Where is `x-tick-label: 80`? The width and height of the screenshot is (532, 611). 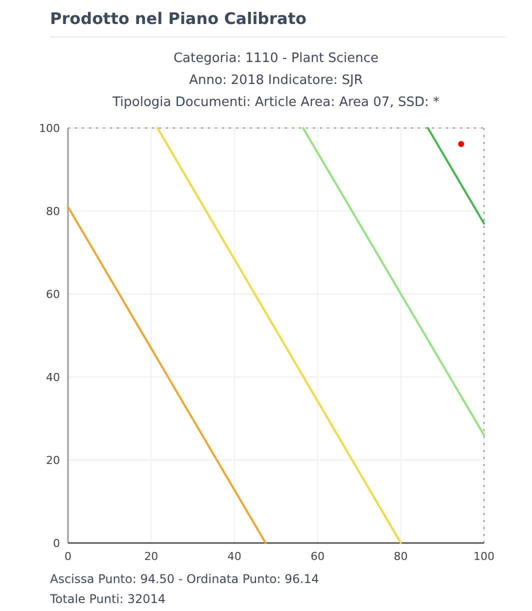 x-tick-label: 80 is located at coordinates (401, 556).